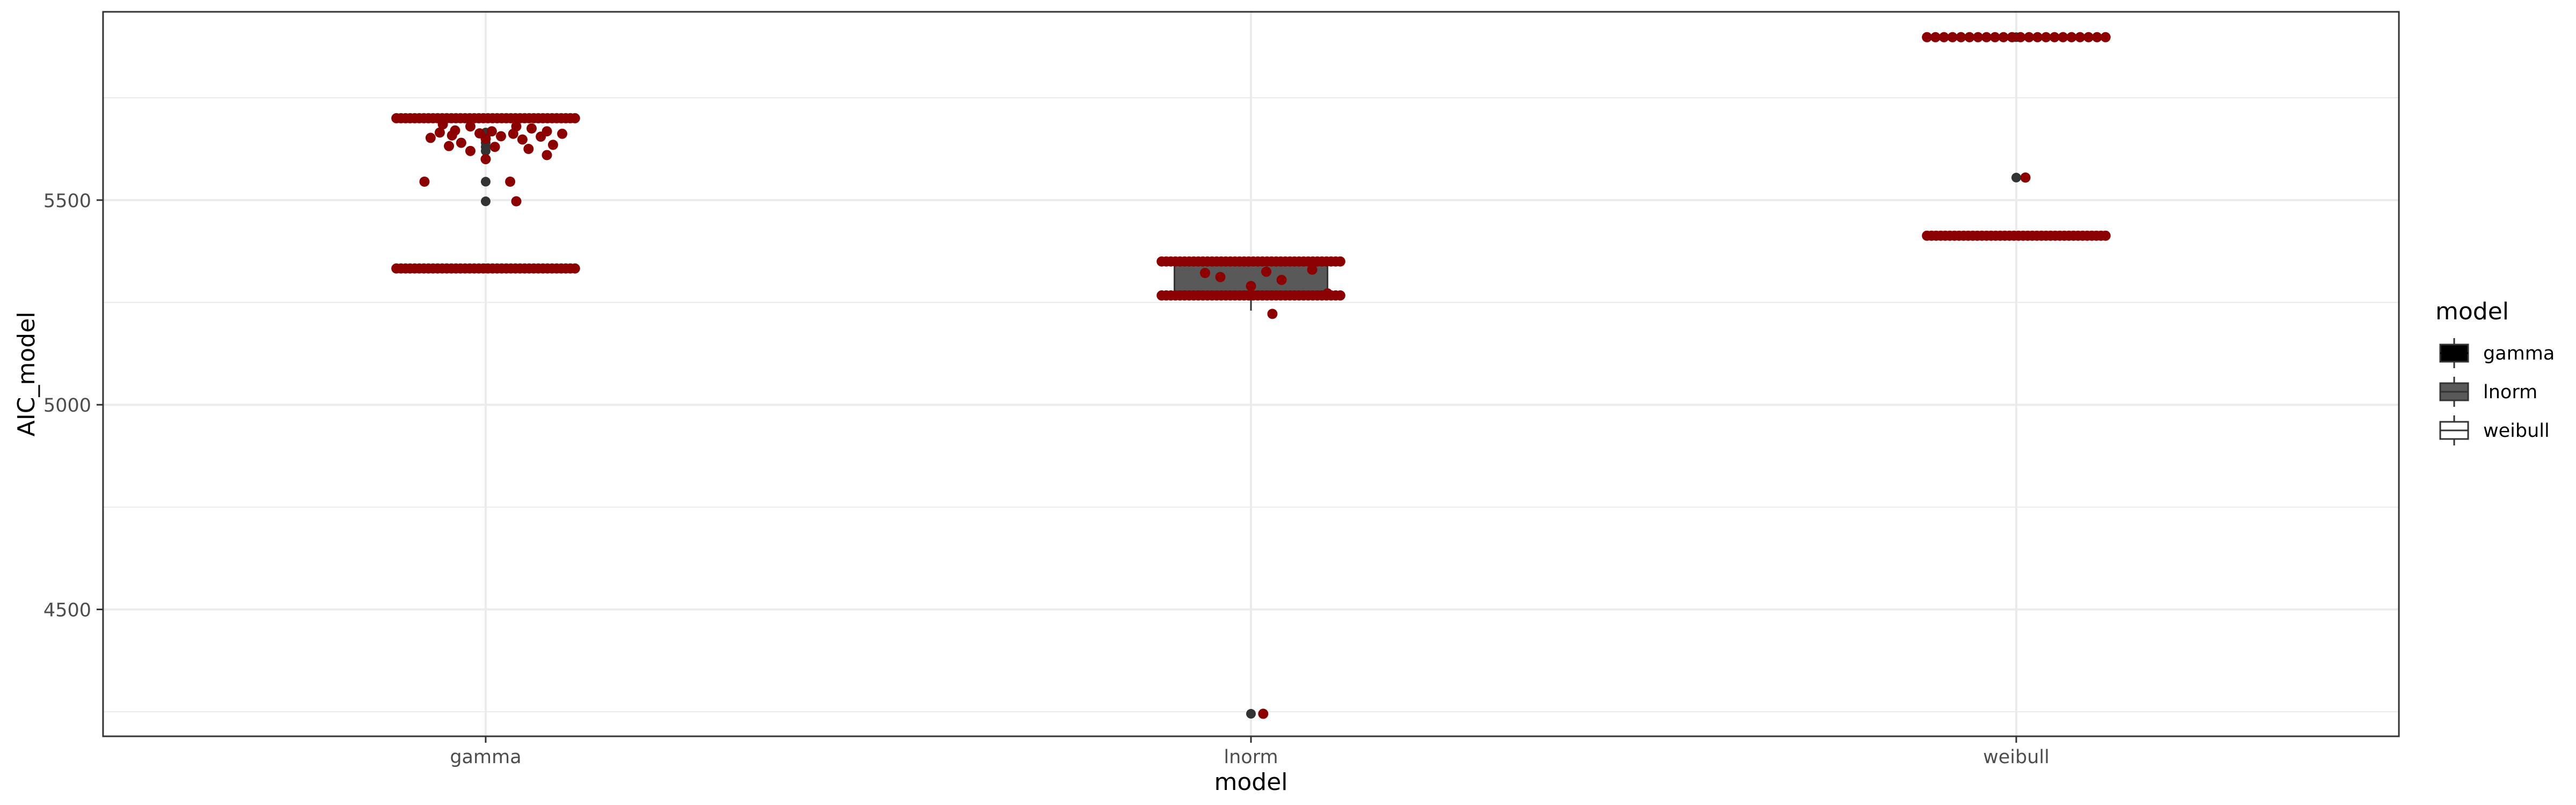 The image size is (2576, 805). I want to click on legend-label: lnorm, so click(2510, 392).